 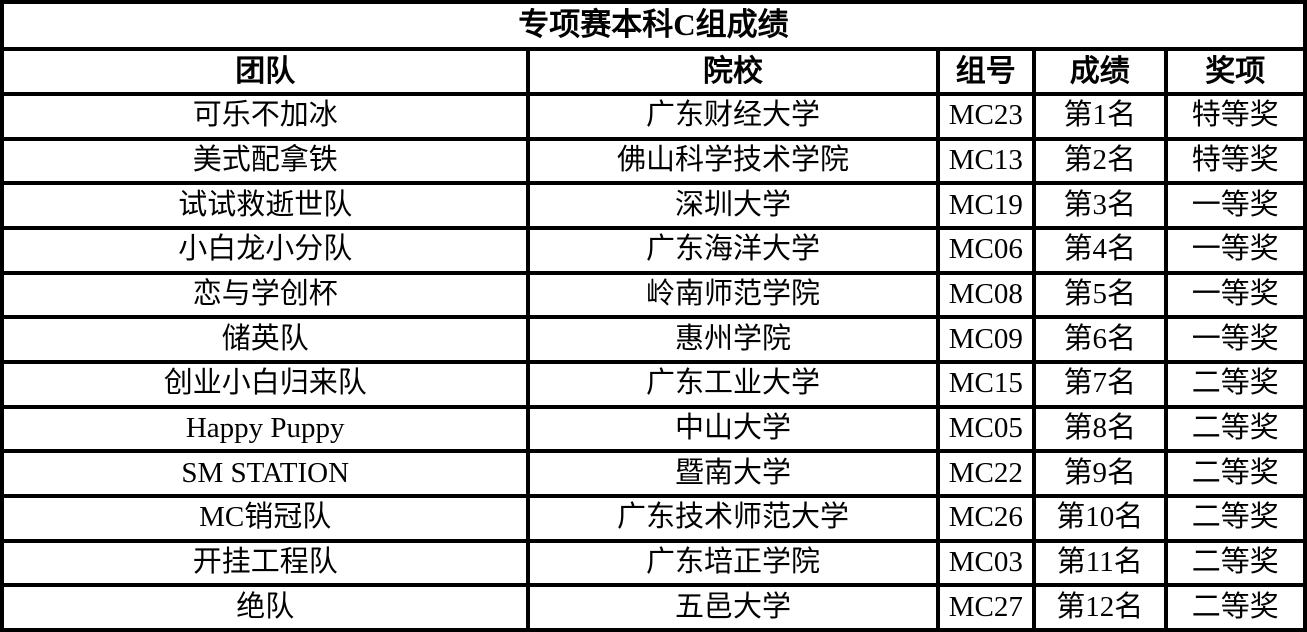 What do you see at coordinates (1099, 339) in the screenshot?
I see `rank-cell: 第6名` at bounding box center [1099, 339].